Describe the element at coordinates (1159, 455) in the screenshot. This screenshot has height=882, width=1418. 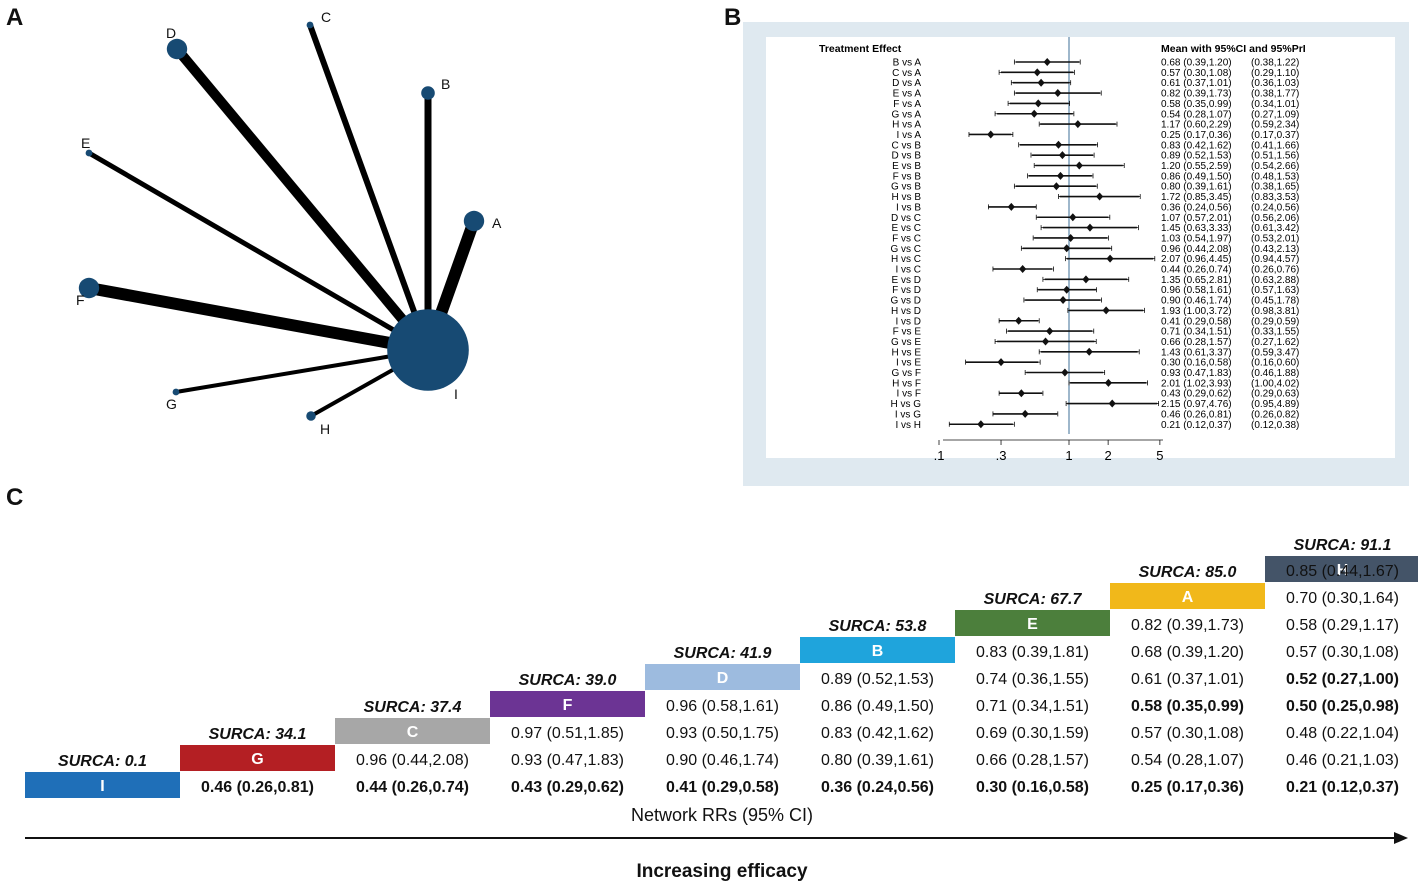
I see `forest-x-tick-label: 5` at that location.